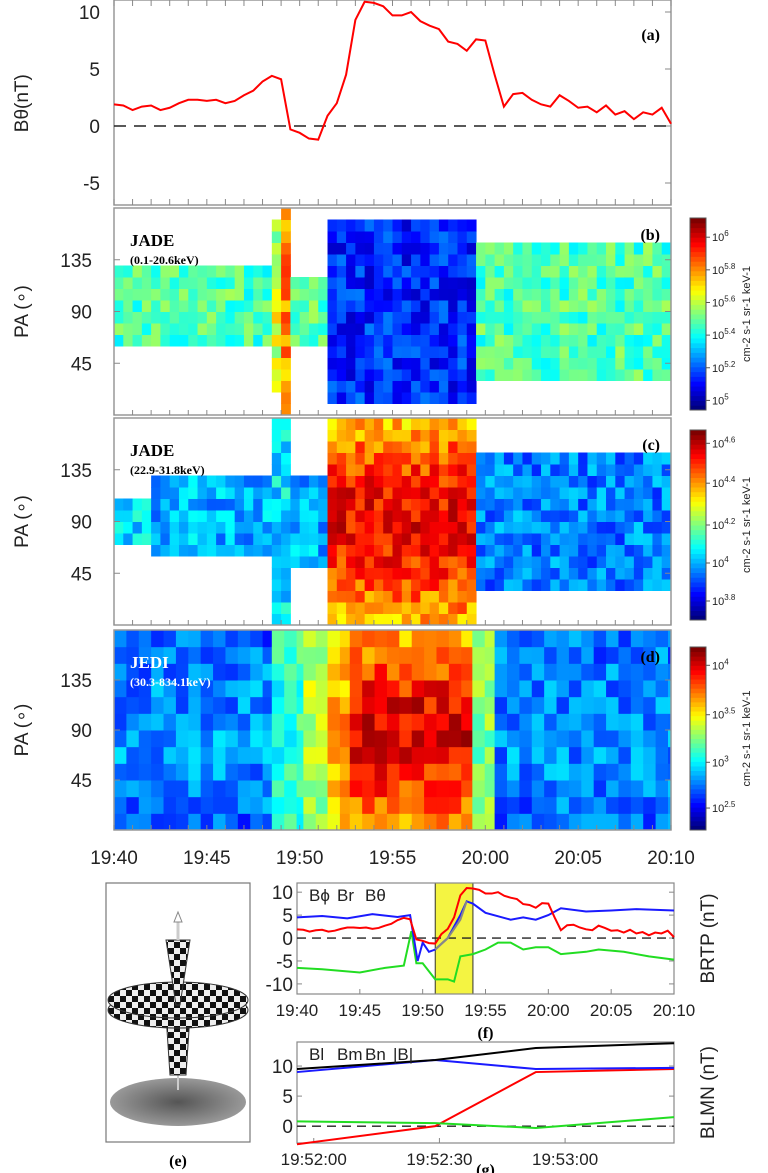 Image resolution: width=768 pixels, height=1173 pixels. I want to click on x-tick-label: 20:05, so click(611, 1010).